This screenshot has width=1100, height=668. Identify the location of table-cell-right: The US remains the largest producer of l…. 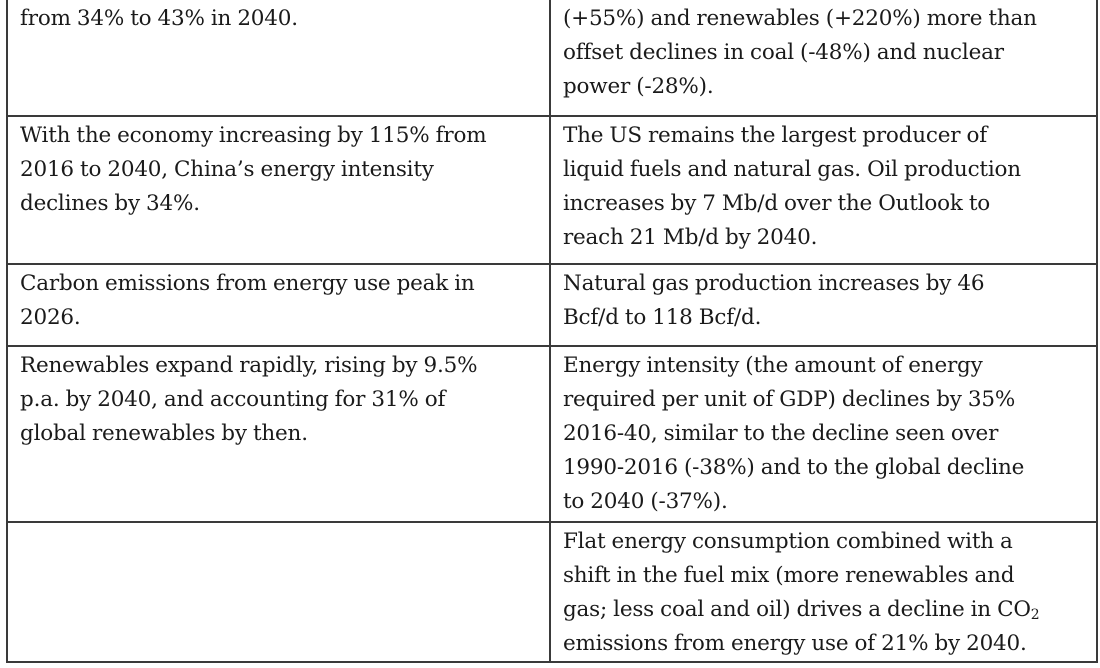
(823, 190).